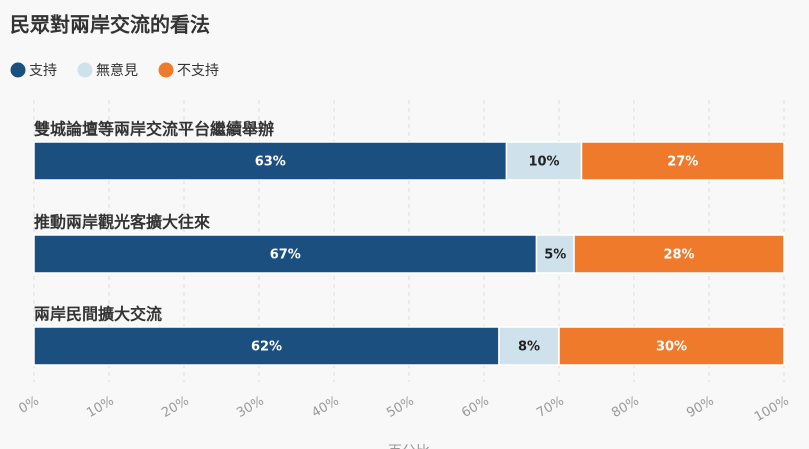 The height and width of the screenshot is (449, 809). I want to click on value-label: 62%, so click(266, 347).